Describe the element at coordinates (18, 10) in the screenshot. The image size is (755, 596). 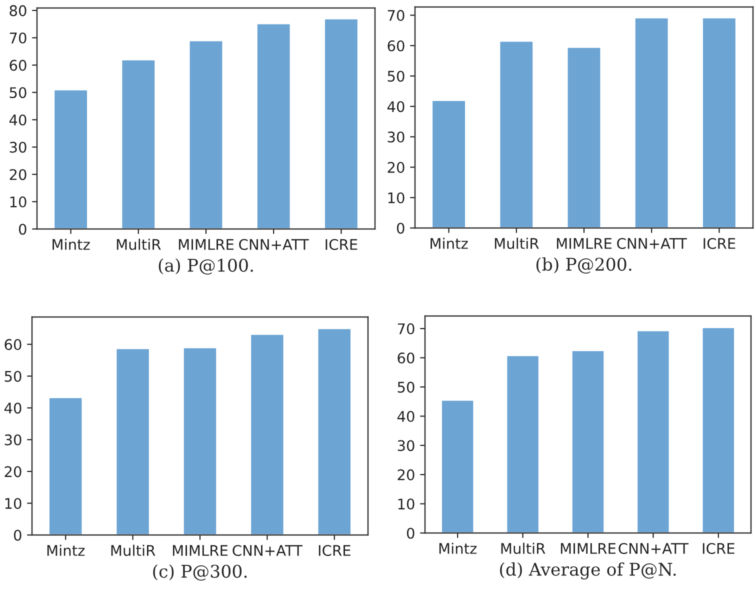
I see `y-tick-label: 80` at that location.